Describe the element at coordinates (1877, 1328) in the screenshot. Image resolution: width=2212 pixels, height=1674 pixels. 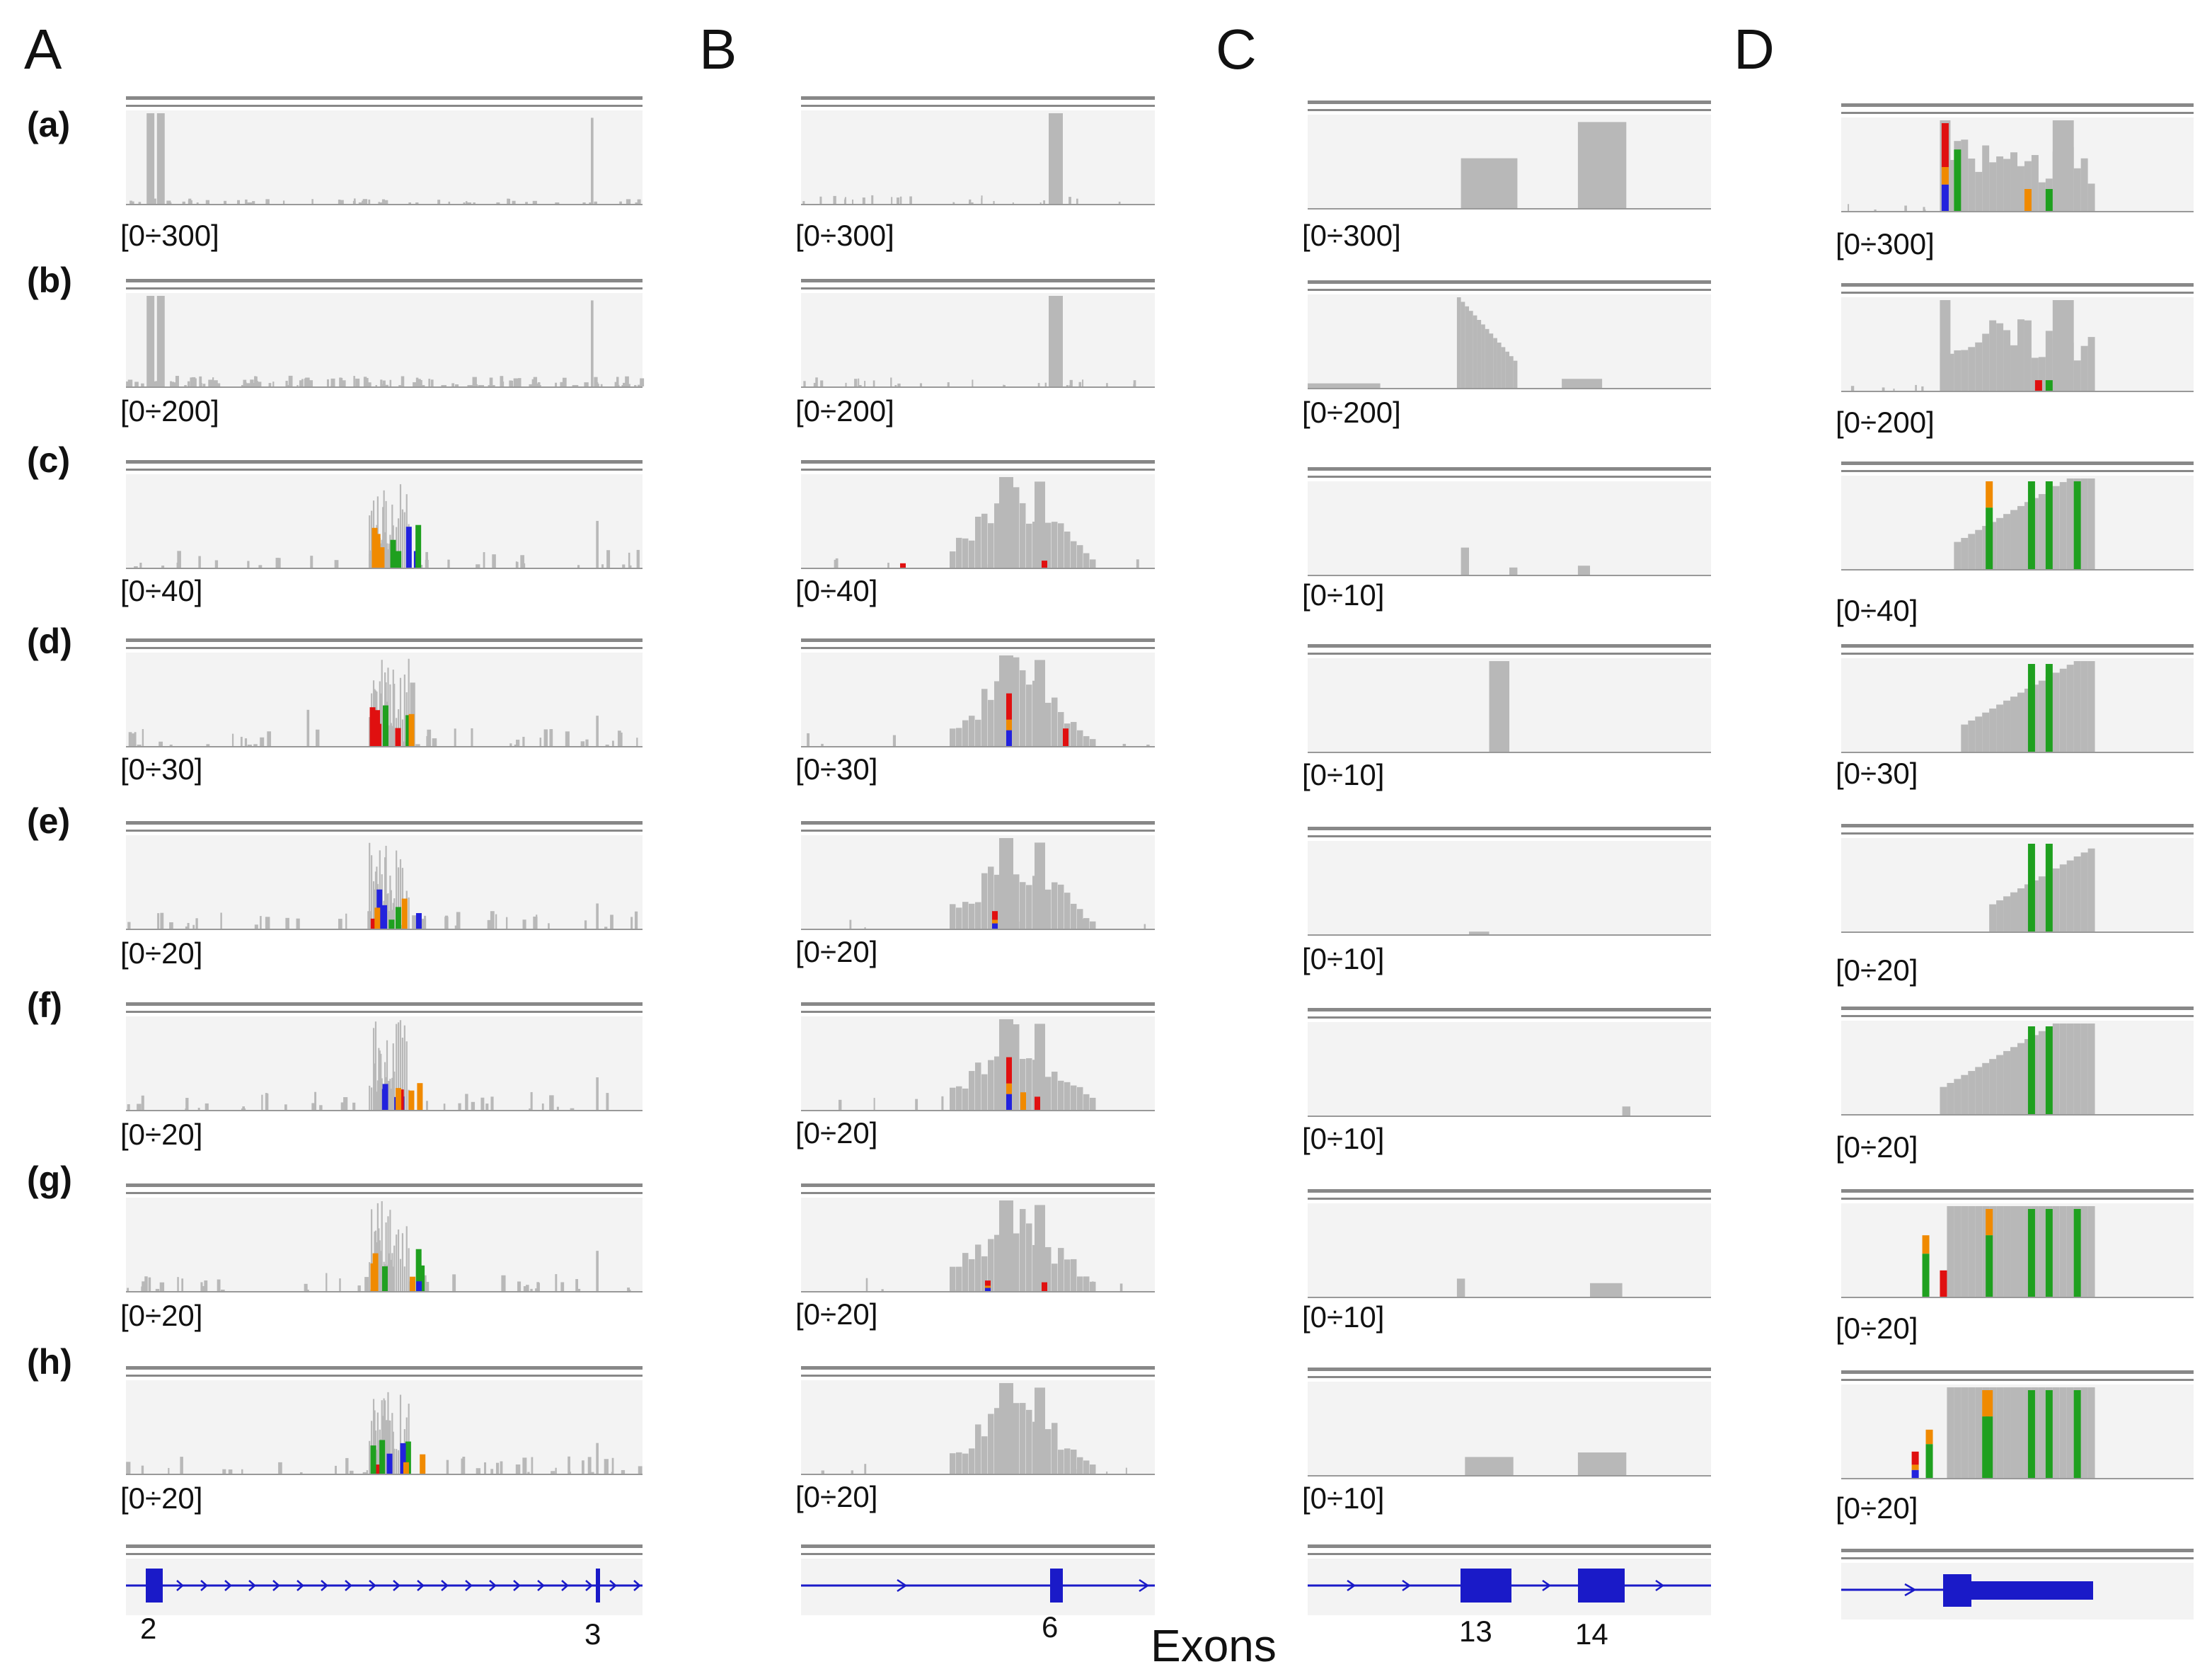
I see `range-label-g-D: [0÷20]` at that location.